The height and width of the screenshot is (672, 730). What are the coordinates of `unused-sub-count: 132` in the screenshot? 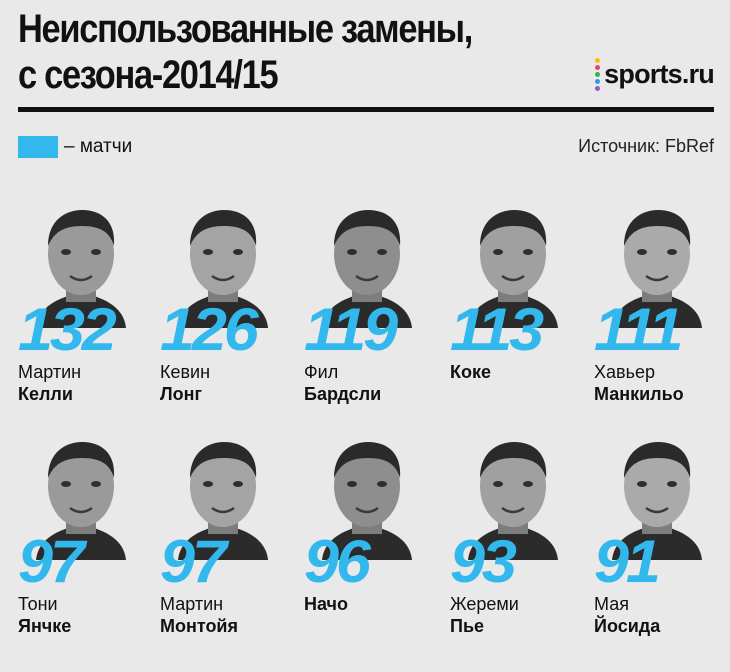 It's located at (67, 329).